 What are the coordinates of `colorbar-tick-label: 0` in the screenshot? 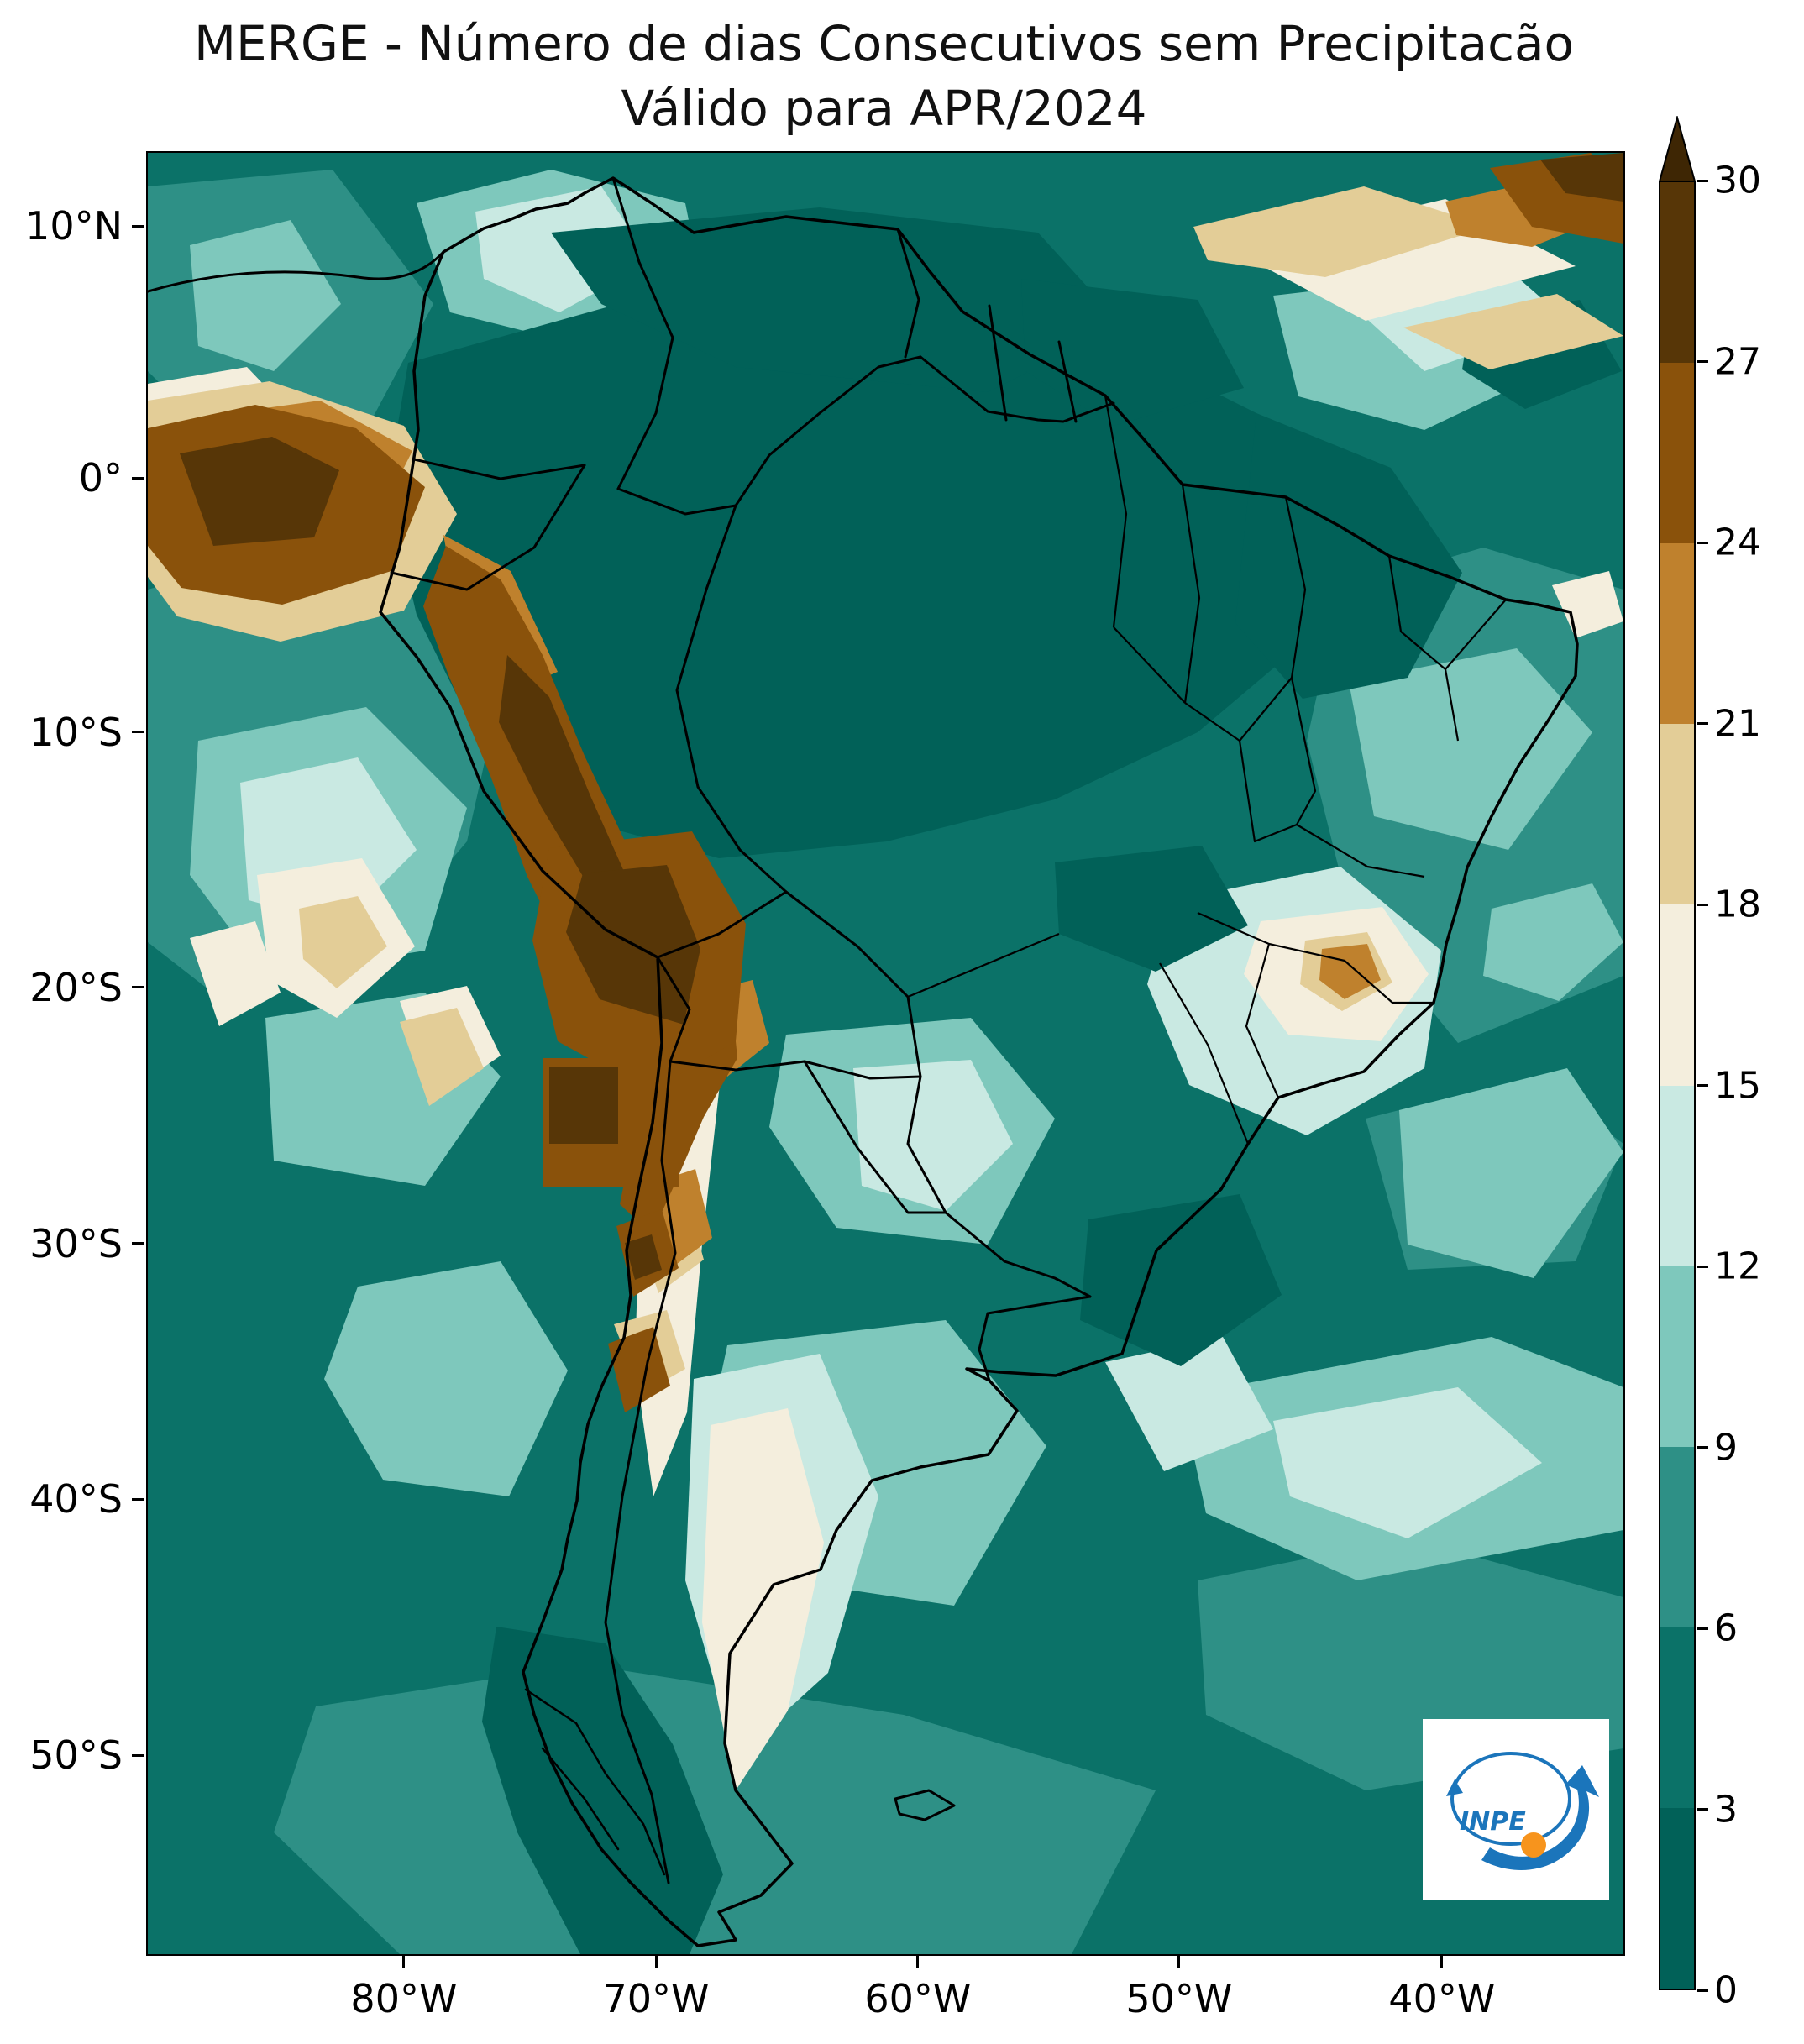 It's located at (1726, 1990).